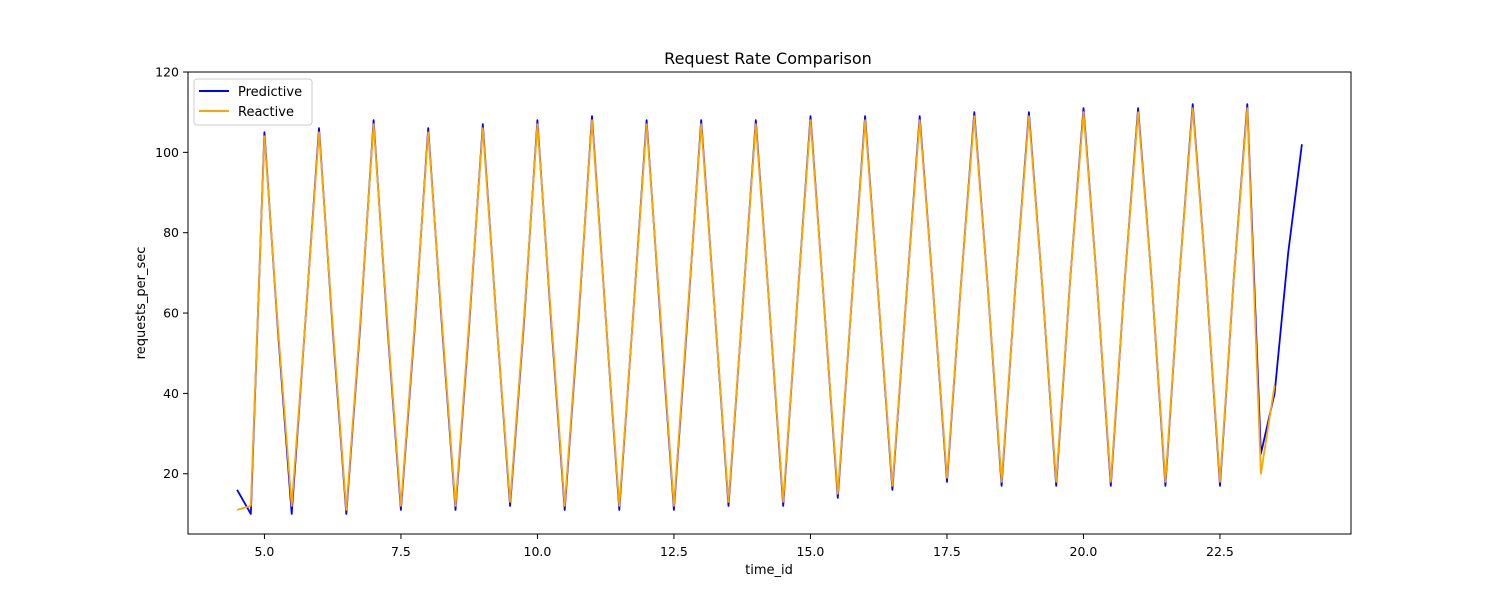 This screenshot has height=600, width=1500. Describe the element at coordinates (171, 273) in the screenshot. I see `y-axis: 20 40 60 80 100 120` at that location.